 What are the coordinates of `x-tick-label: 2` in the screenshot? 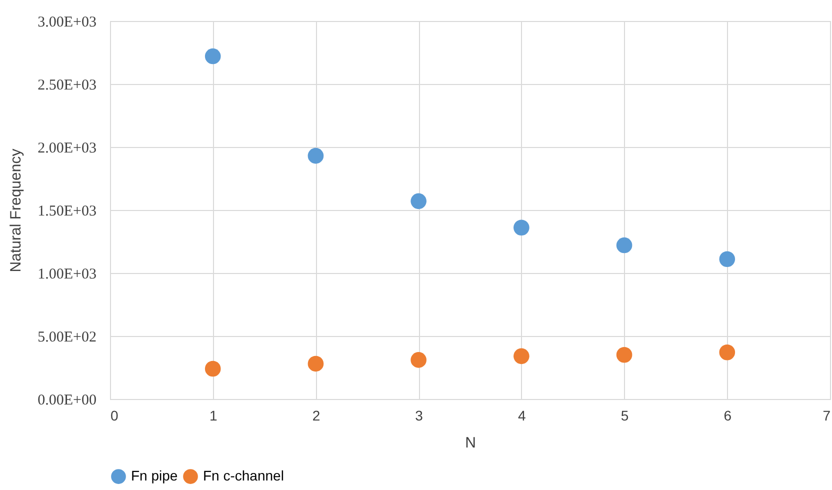 It's located at (316, 416).